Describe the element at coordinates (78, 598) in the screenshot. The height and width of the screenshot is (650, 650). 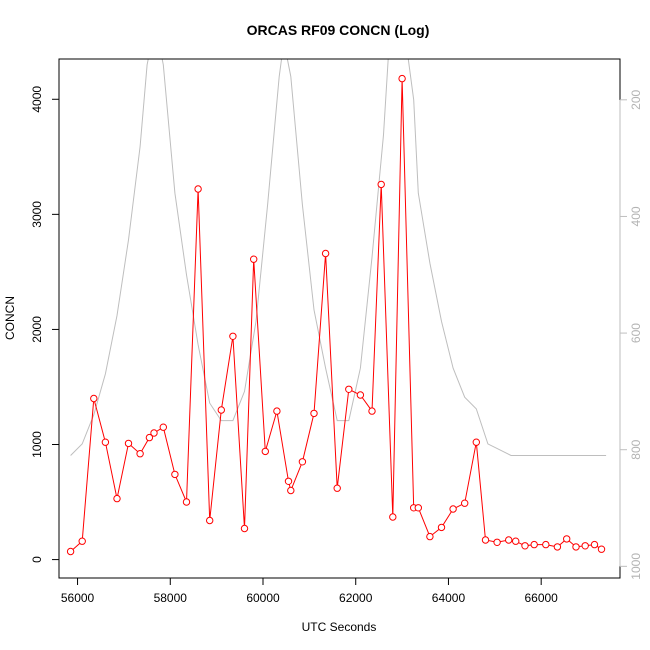
I see `x-tick-label: 56000` at that location.